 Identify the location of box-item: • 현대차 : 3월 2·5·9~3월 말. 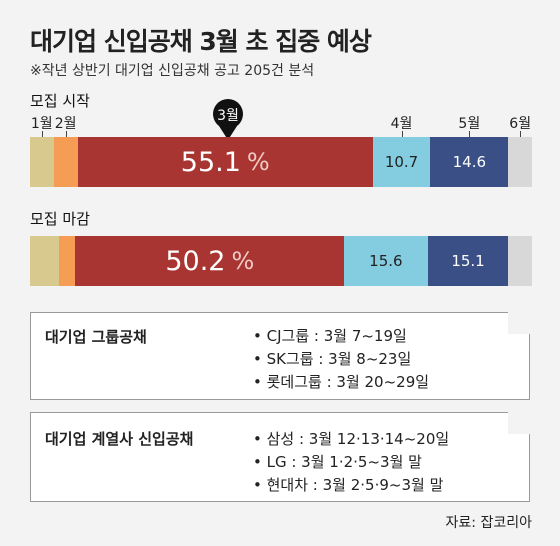
(348, 485).